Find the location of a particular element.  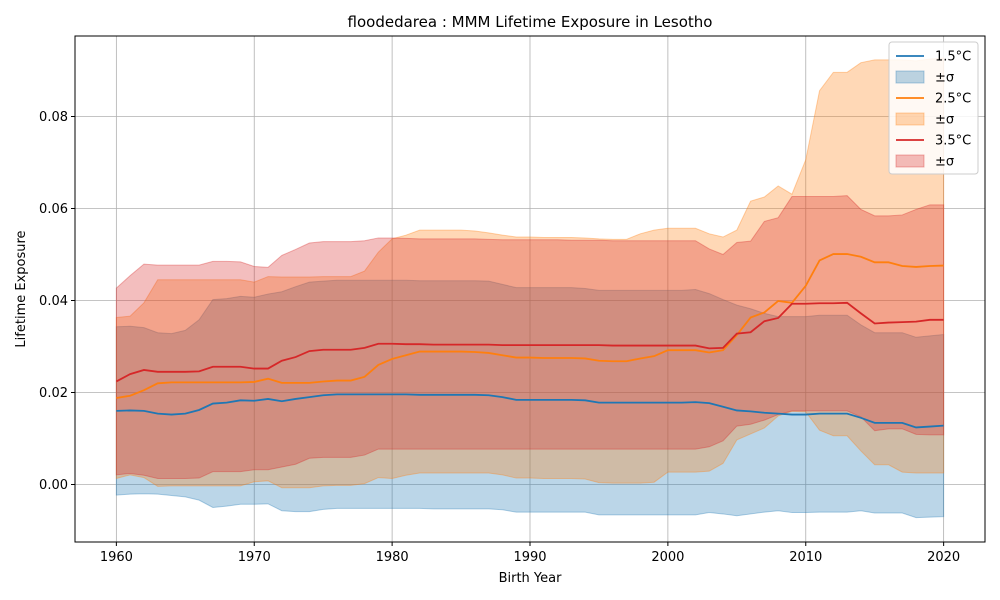

x-tick-label: 2020 is located at coordinates (943, 557).